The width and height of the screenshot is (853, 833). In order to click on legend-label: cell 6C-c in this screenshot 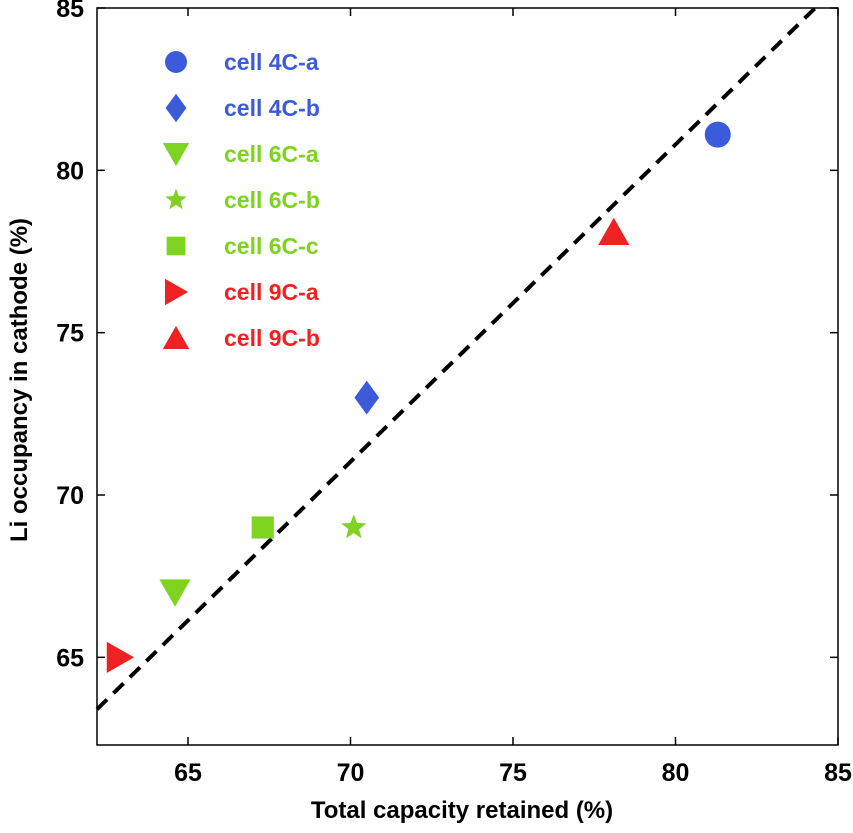, I will do `click(271, 246)`.